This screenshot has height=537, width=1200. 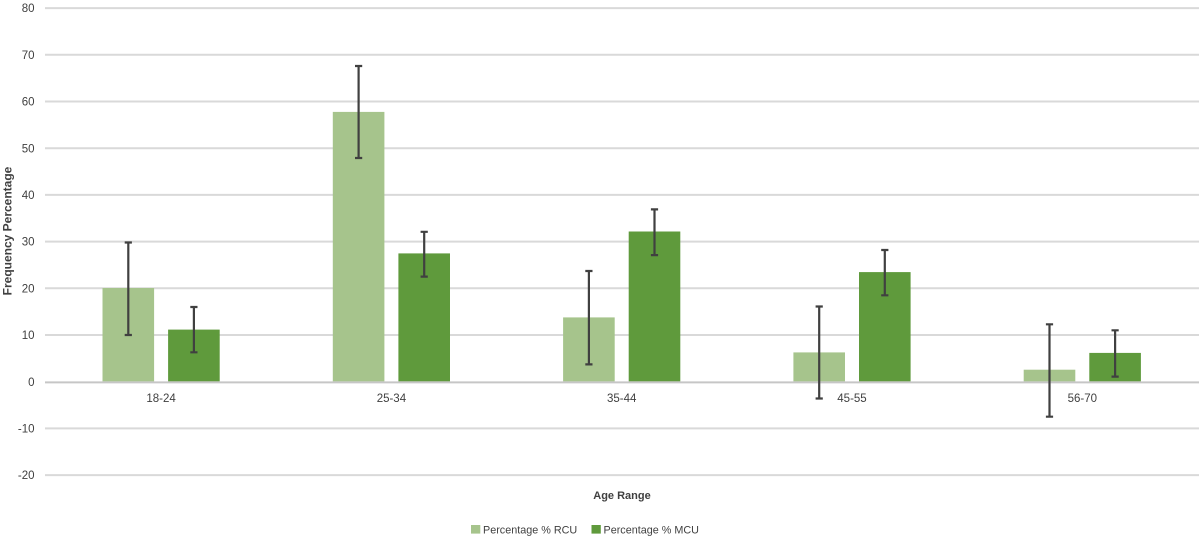 What do you see at coordinates (28, 336) in the screenshot?
I see `svg-text: 10` at bounding box center [28, 336].